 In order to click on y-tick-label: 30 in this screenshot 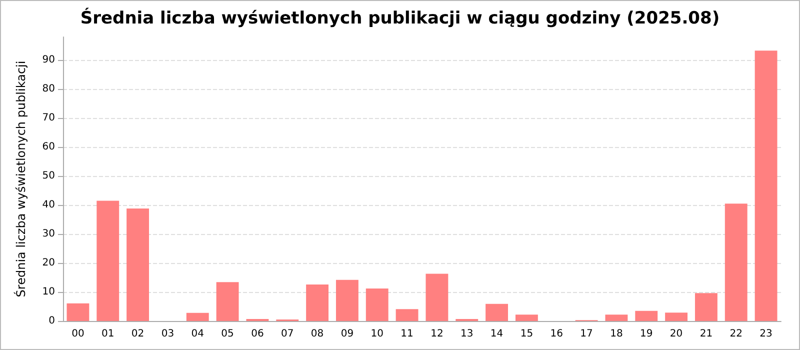, I will do `click(48, 234)`.